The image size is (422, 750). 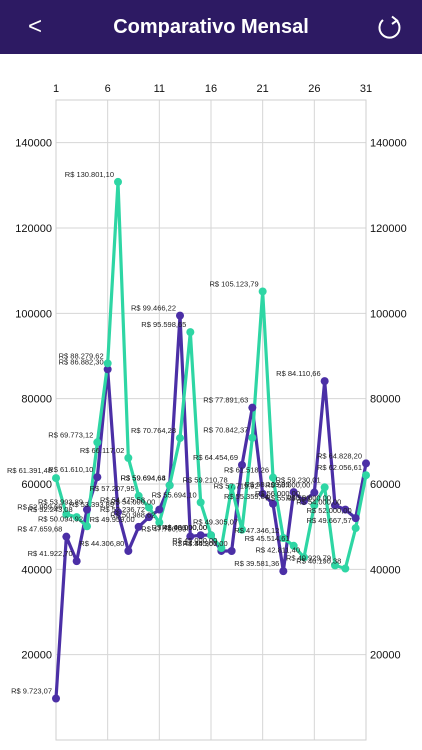 What do you see at coordinates (102, 450) in the screenshot?
I see `data-label: R$ 66.117,02` at bounding box center [102, 450].